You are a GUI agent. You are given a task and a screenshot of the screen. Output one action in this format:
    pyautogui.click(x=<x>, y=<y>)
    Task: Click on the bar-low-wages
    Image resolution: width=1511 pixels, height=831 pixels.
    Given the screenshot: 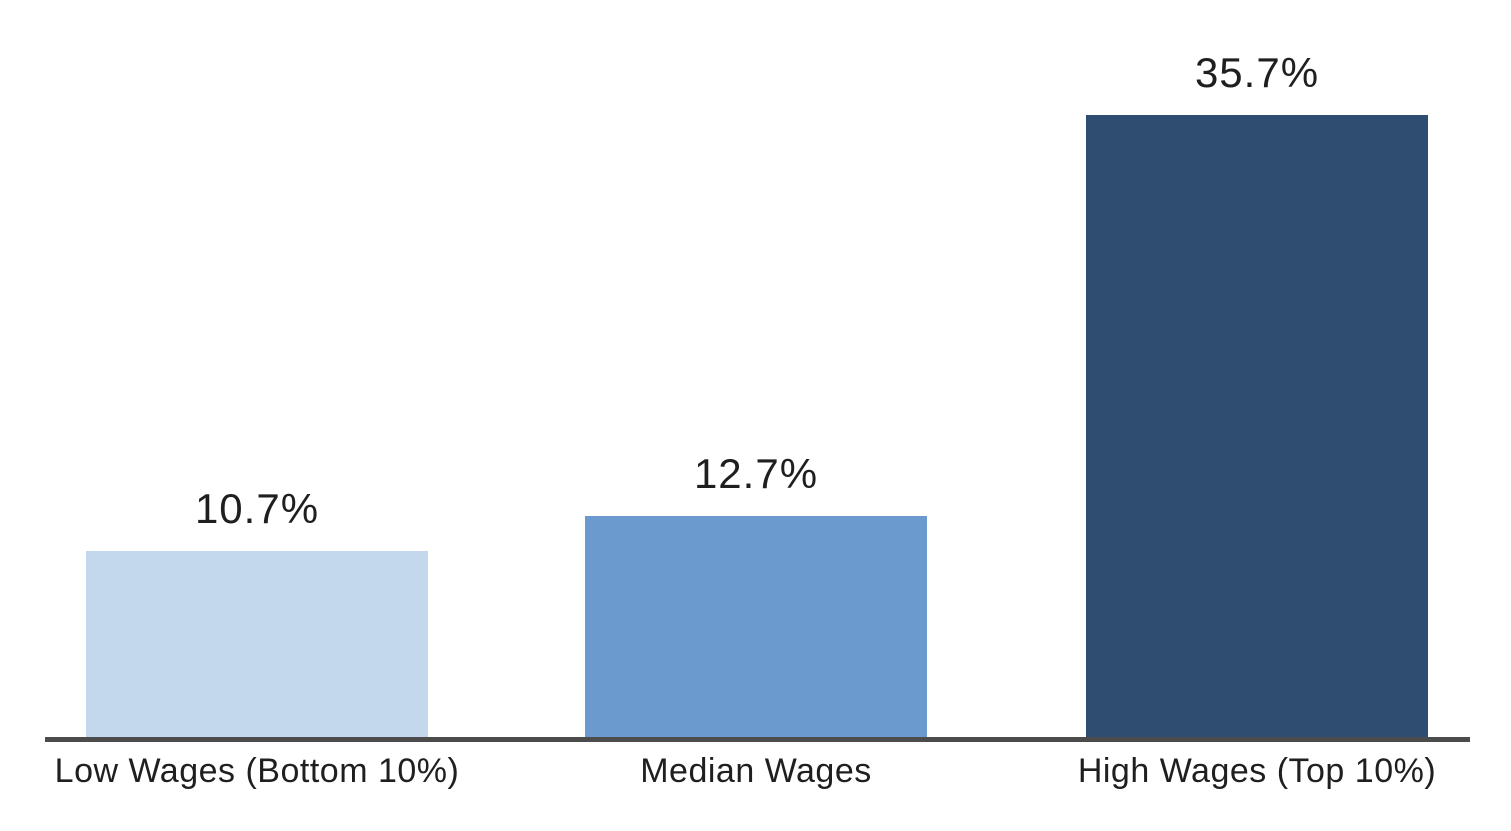 What is the action you would take?
    pyautogui.click(x=257, y=644)
    